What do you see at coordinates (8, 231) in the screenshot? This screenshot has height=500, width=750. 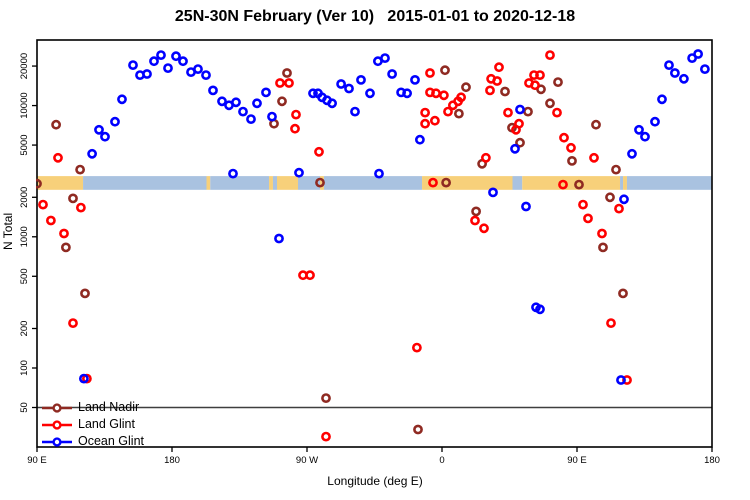 I see `y-axis-label: N Total` at bounding box center [8, 231].